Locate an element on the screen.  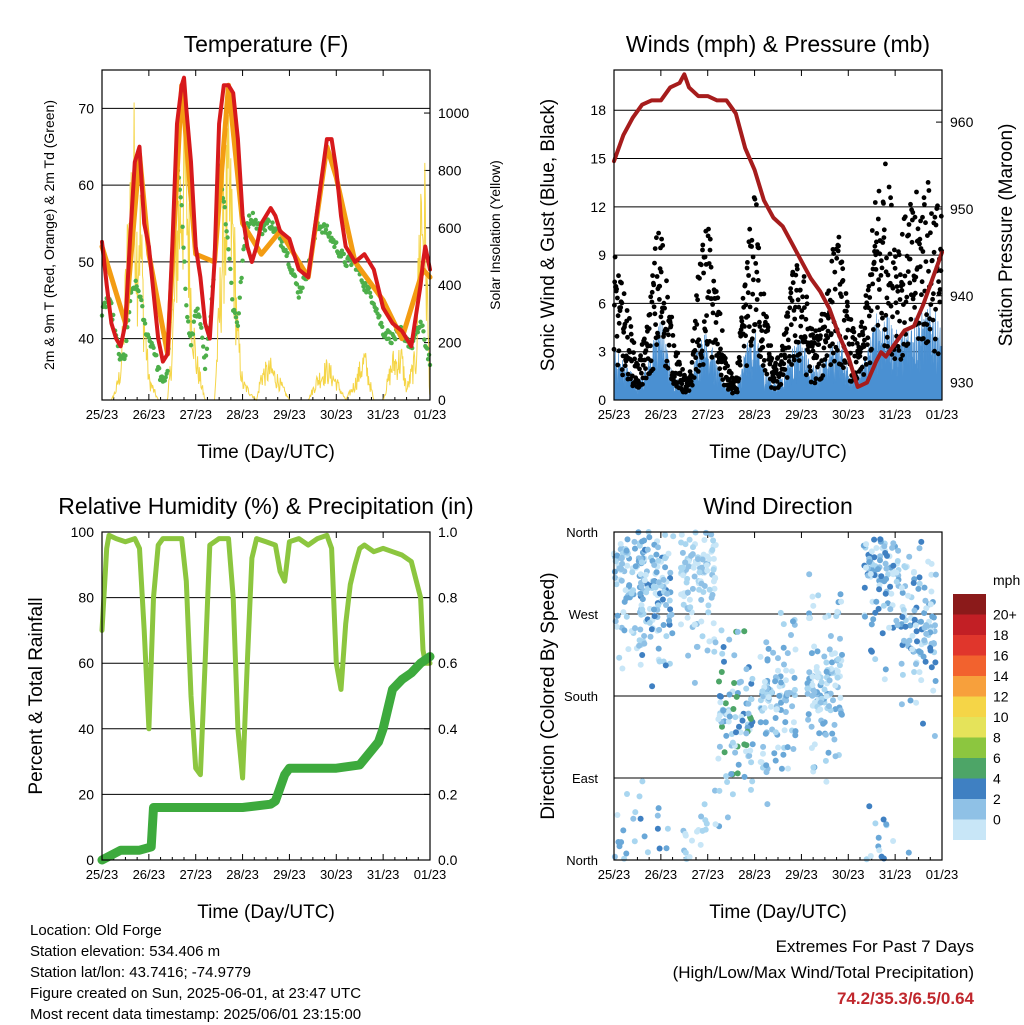
y-tick-label-right: 1.0 is located at coordinates (448, 532).